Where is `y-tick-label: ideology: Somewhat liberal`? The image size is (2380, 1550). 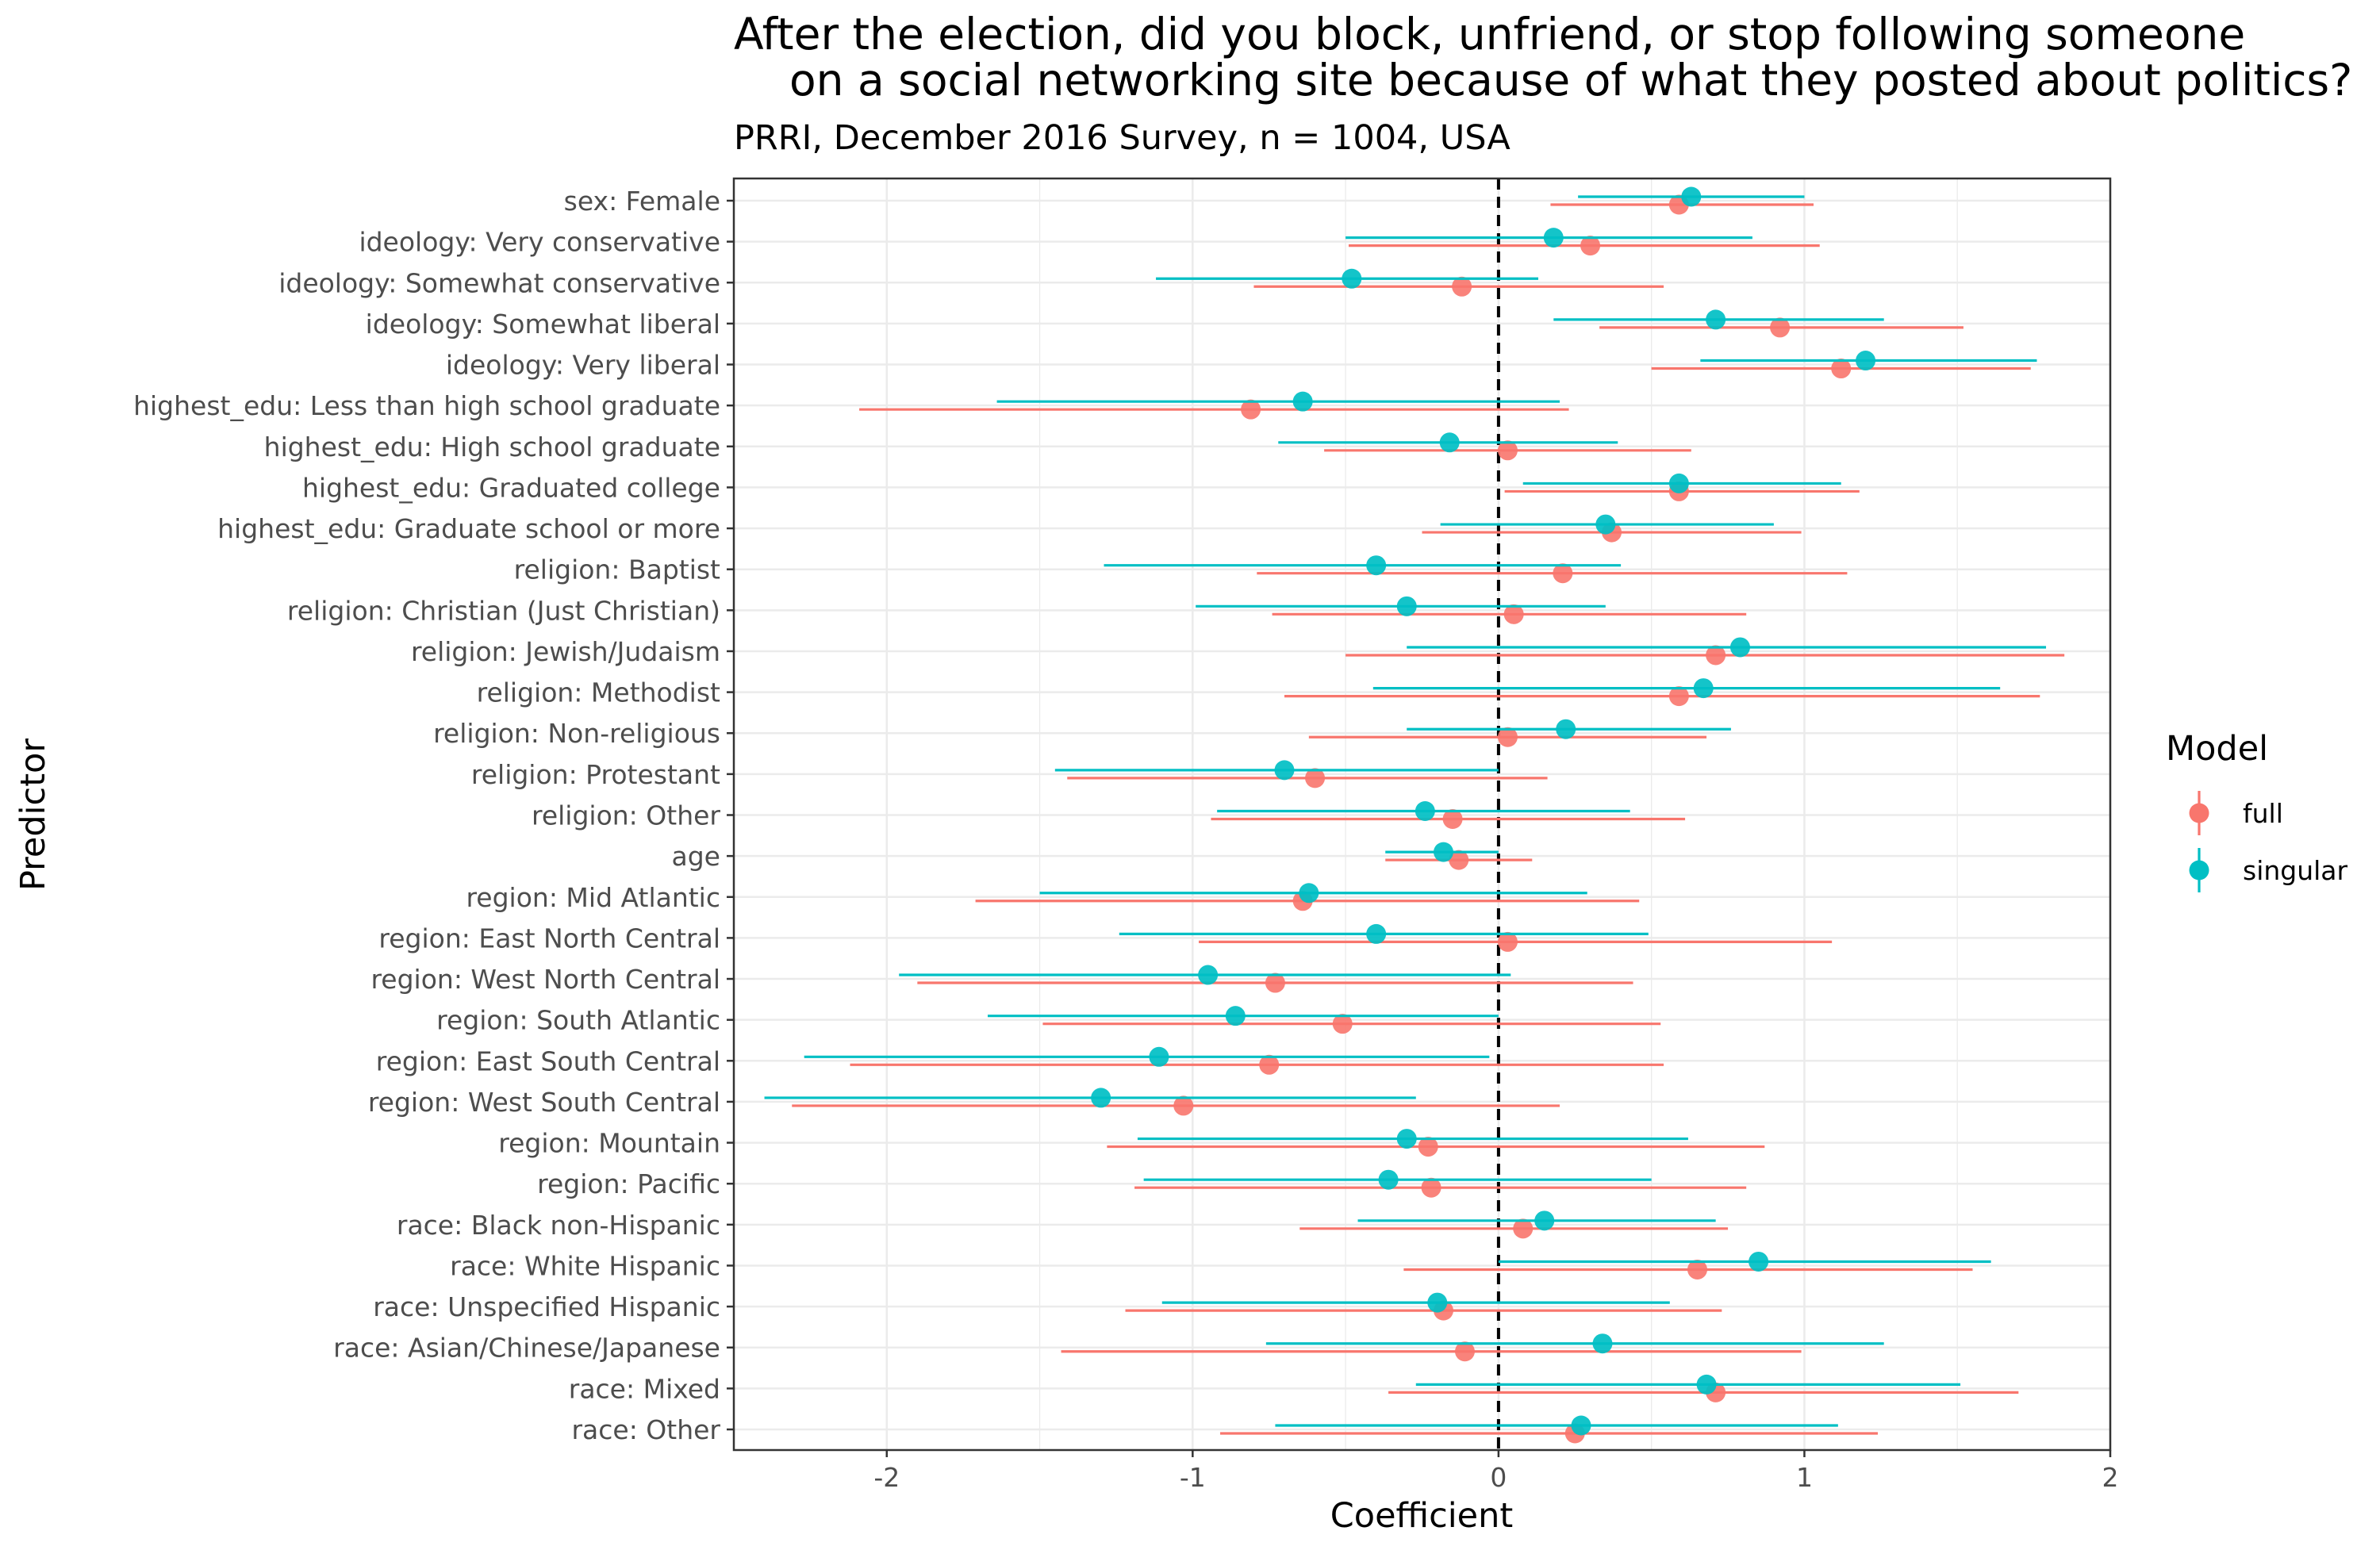 y-tick-label: ideology: Somewhat liberal is located at coordinates (543, 324).